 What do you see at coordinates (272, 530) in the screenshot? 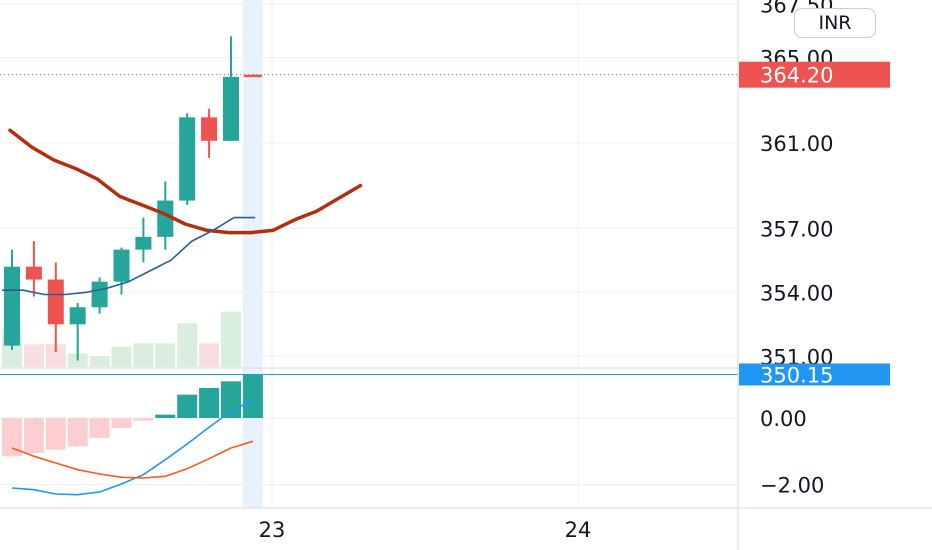
I see `time-tick-label: 23` at bounding box center [272, 530].